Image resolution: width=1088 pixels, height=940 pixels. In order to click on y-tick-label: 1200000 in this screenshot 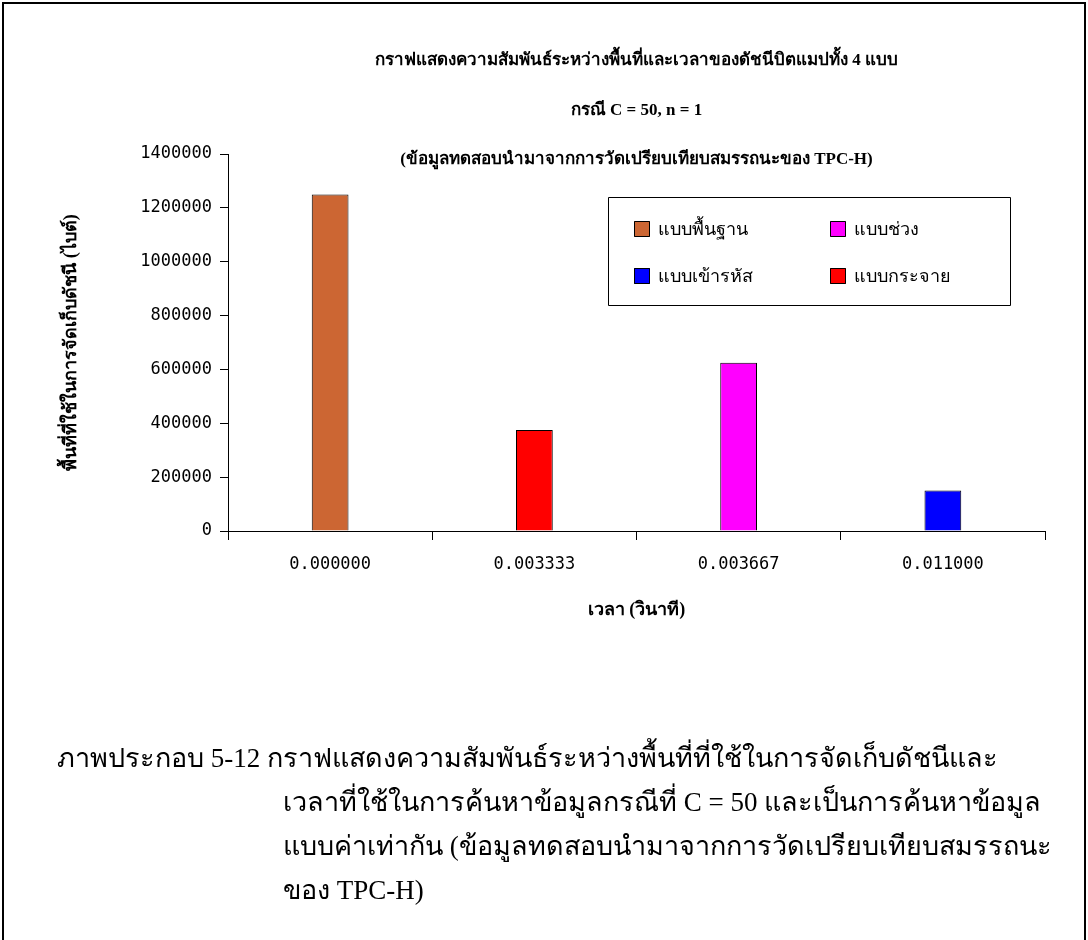, I will do `click(176, 206)`.